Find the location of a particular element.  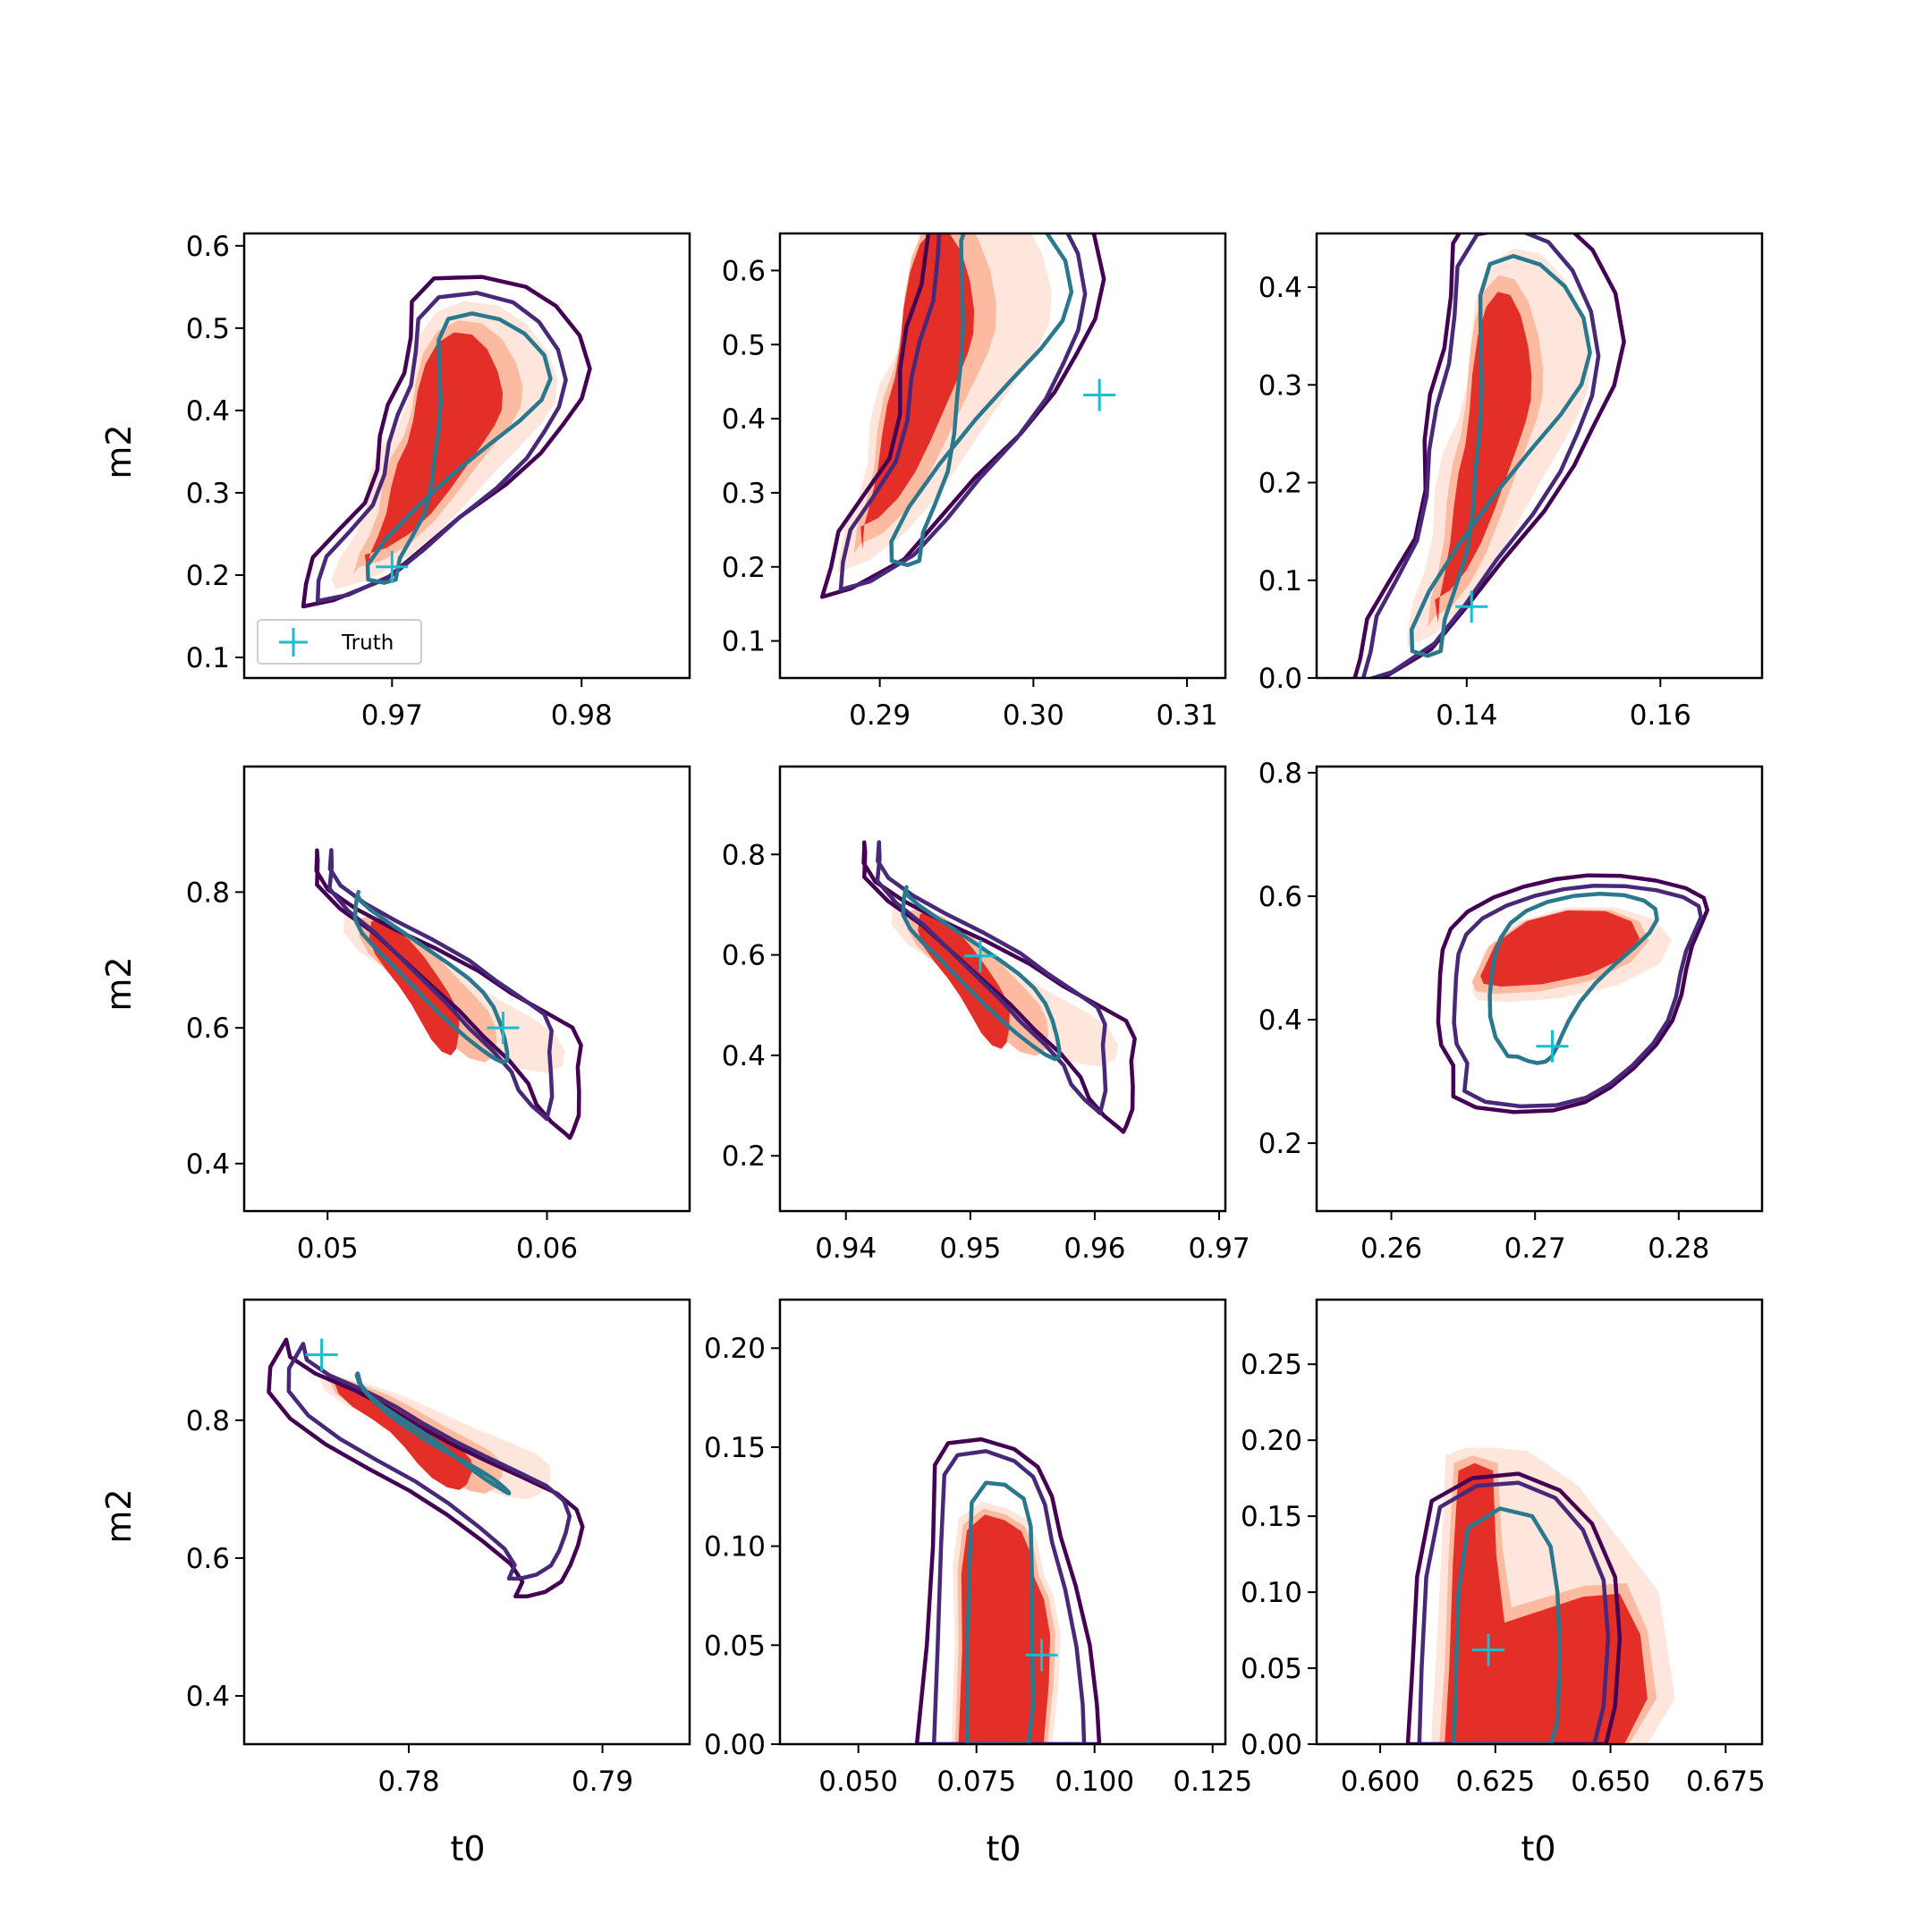

panel-3-1-ytick-label: 0.4 is located at coordinates (208, 1697).